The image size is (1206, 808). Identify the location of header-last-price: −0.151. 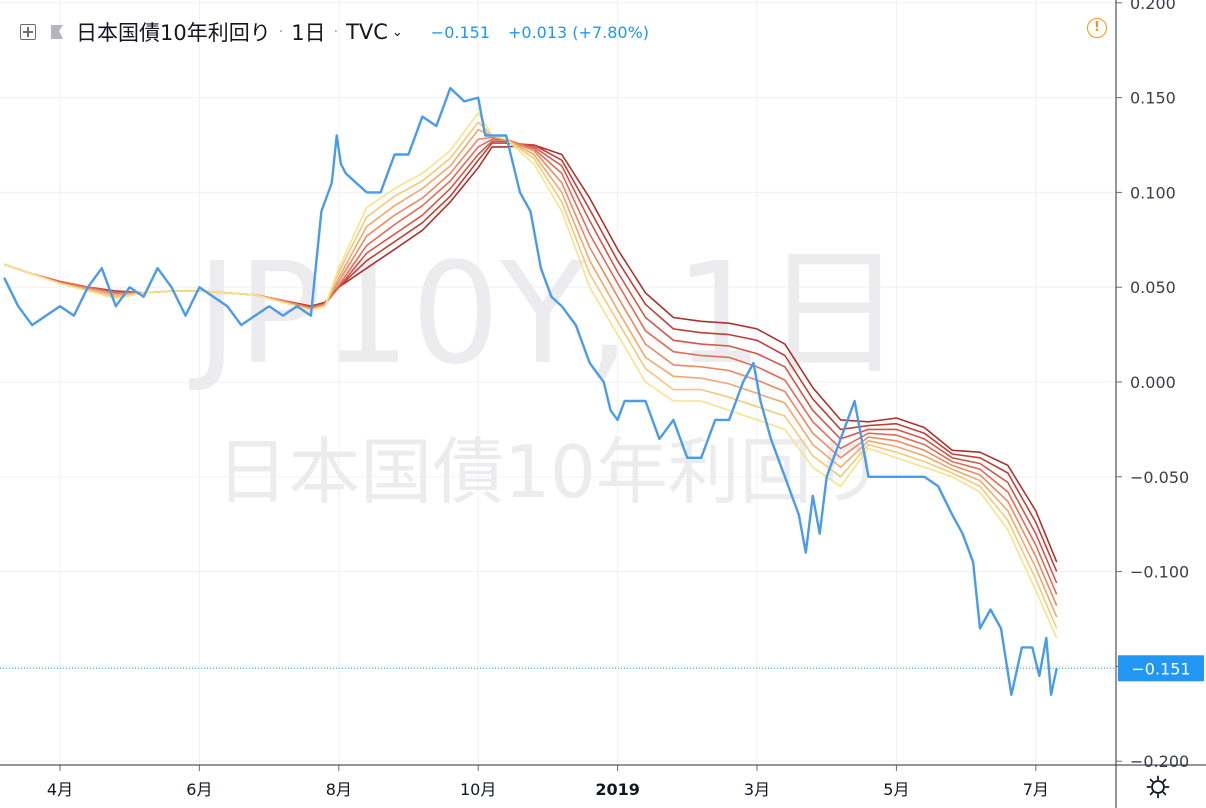
(460, 32).